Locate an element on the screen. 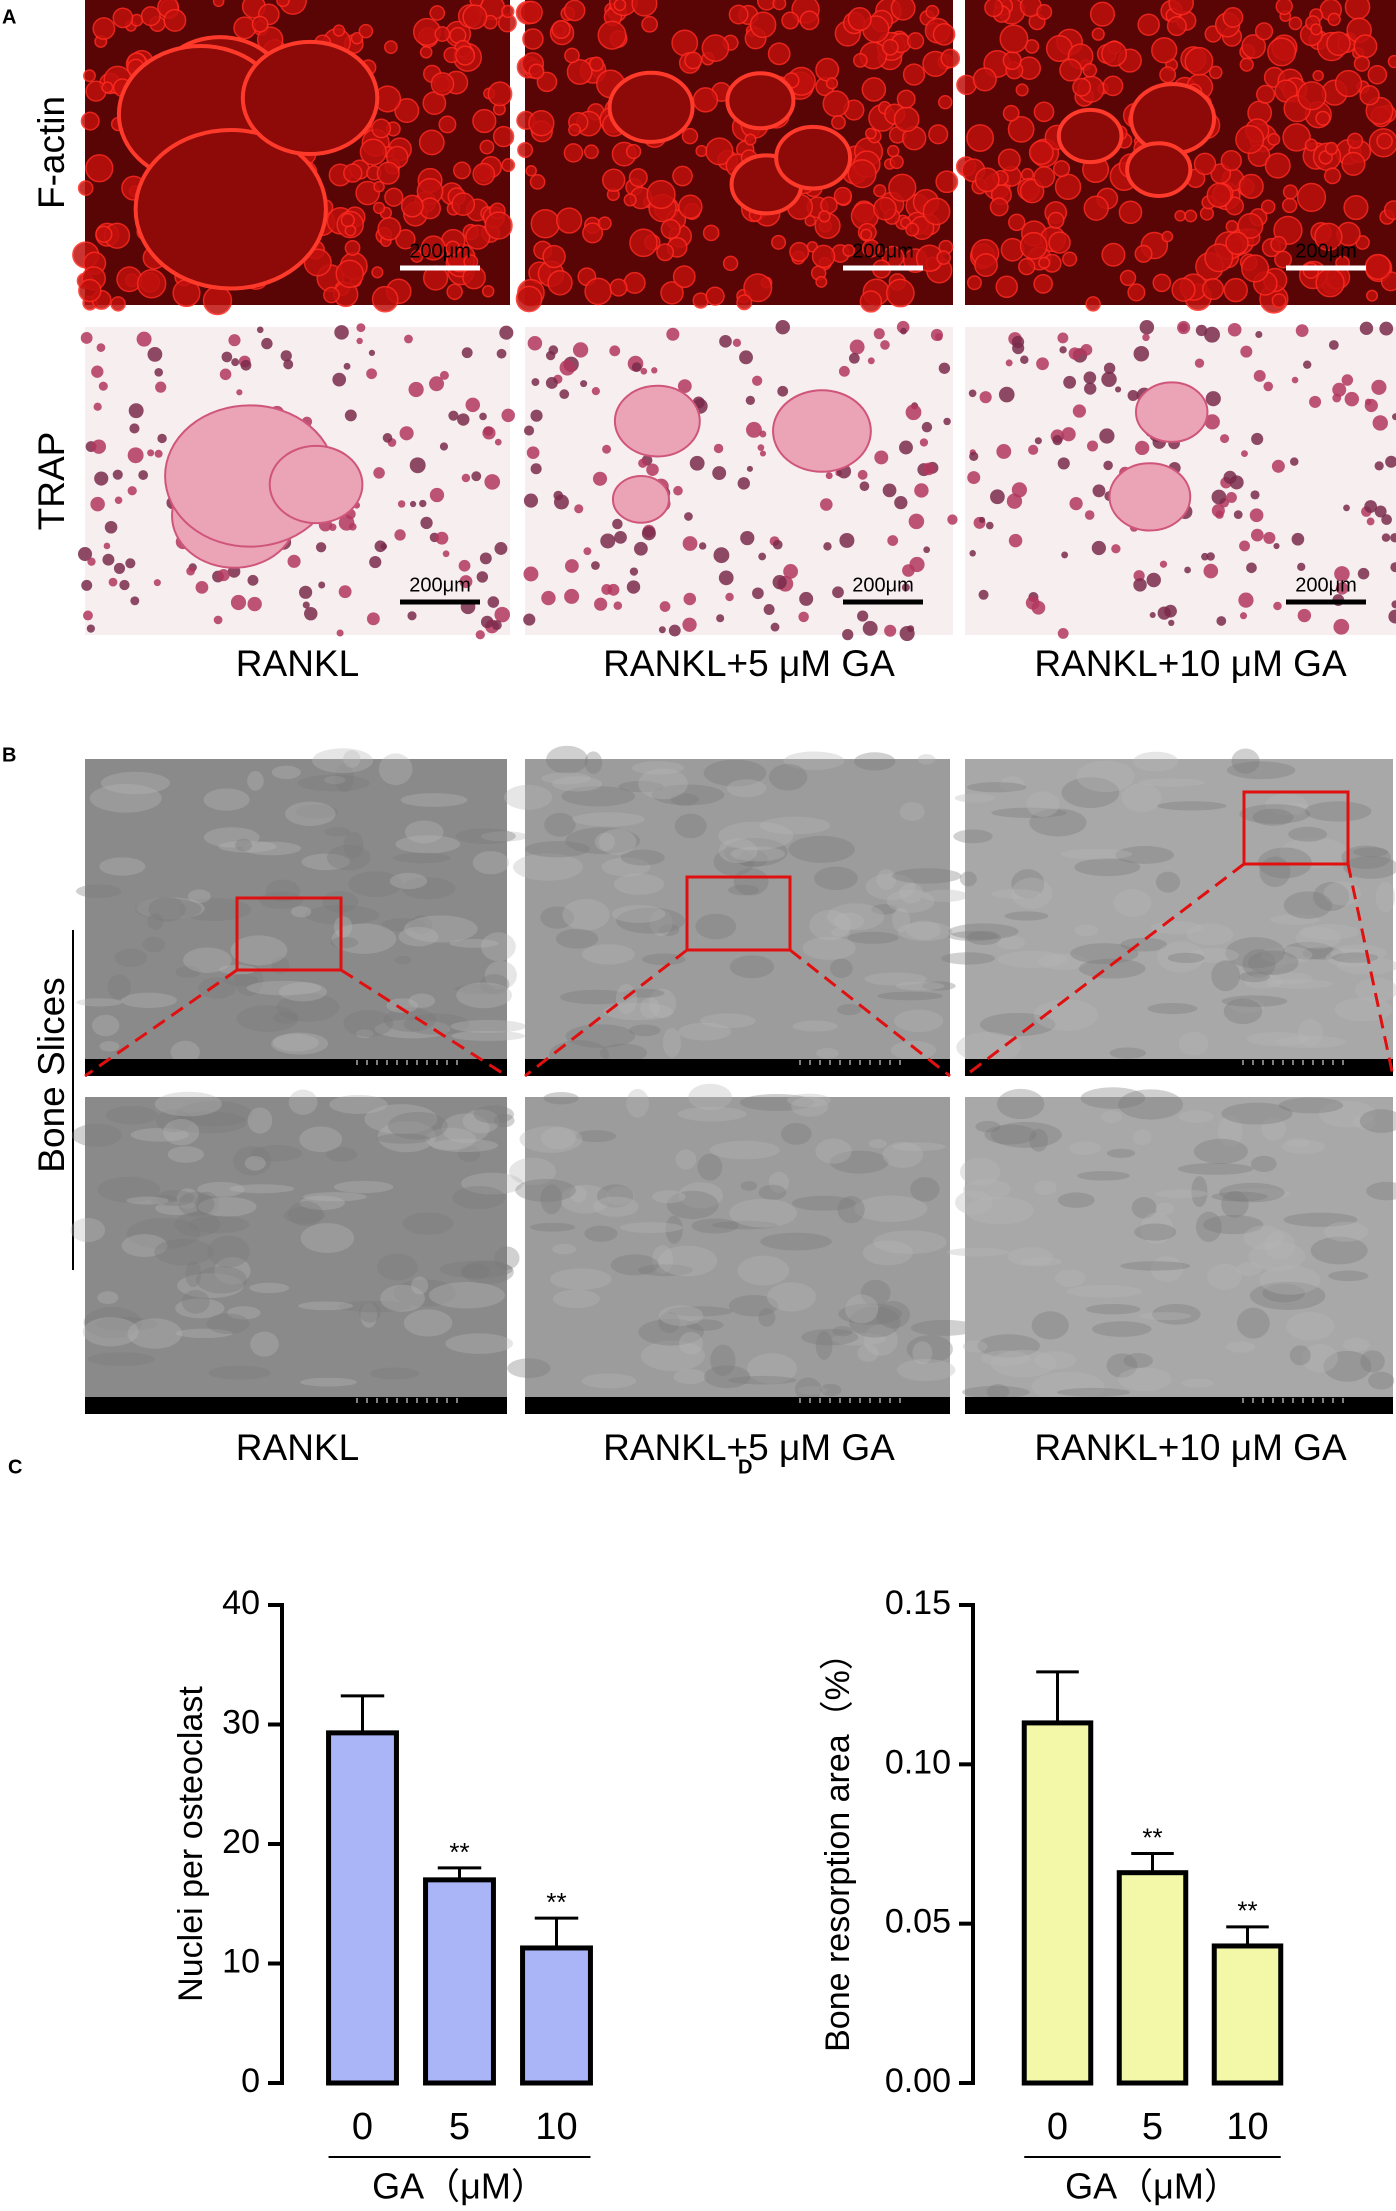 This screenshot has height=2211, width=1396. panel-label: A is located at coordinates (9, 17).